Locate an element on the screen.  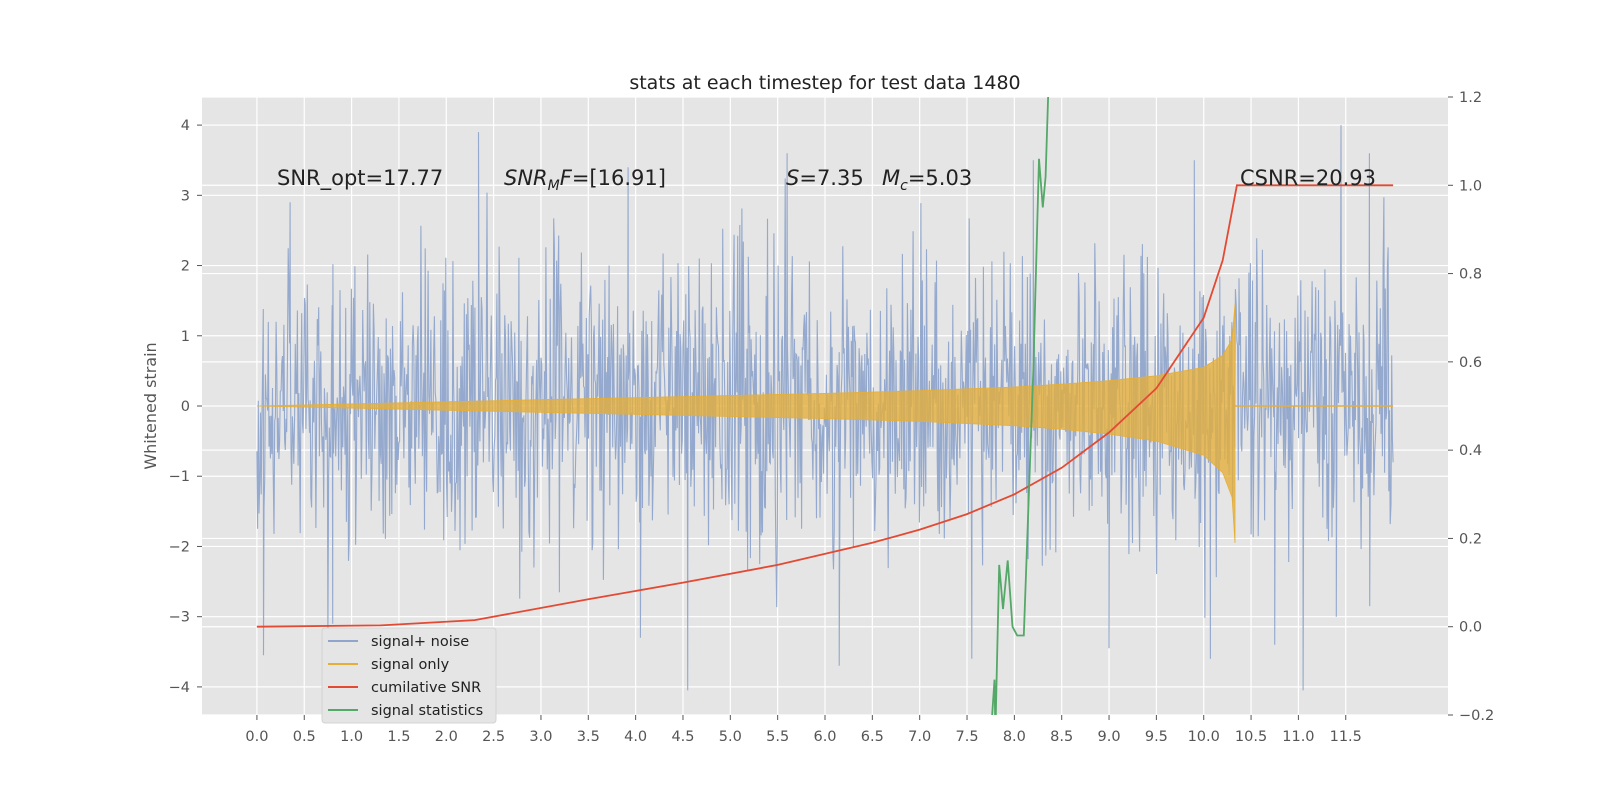
legend-entry-signal-statistics: signal statistics is located at coordinates (405, 711).